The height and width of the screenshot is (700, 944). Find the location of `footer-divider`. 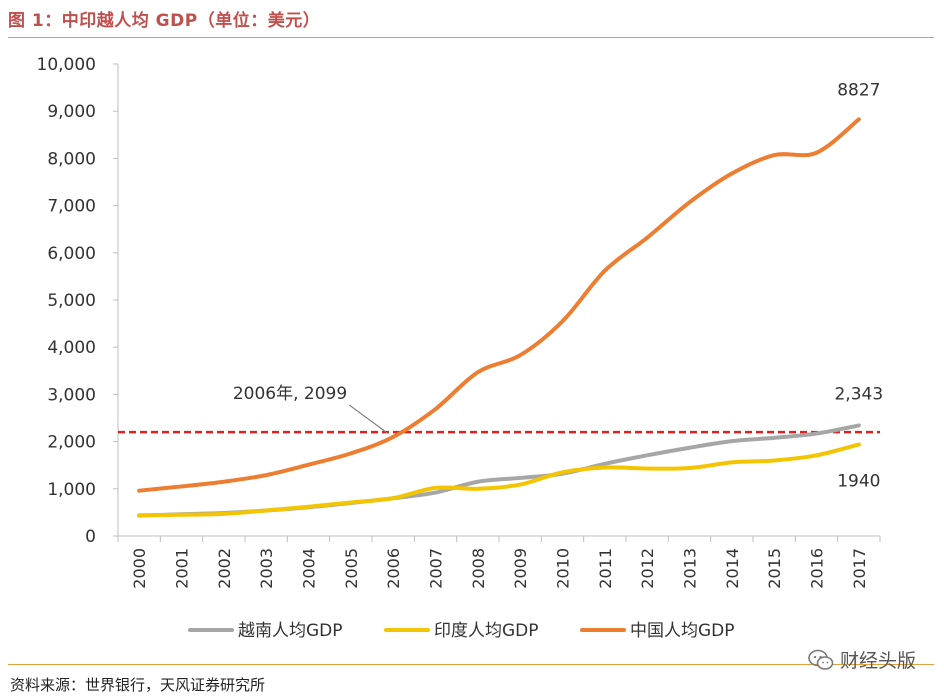

footer-divider is located at coordinates (471, 664).